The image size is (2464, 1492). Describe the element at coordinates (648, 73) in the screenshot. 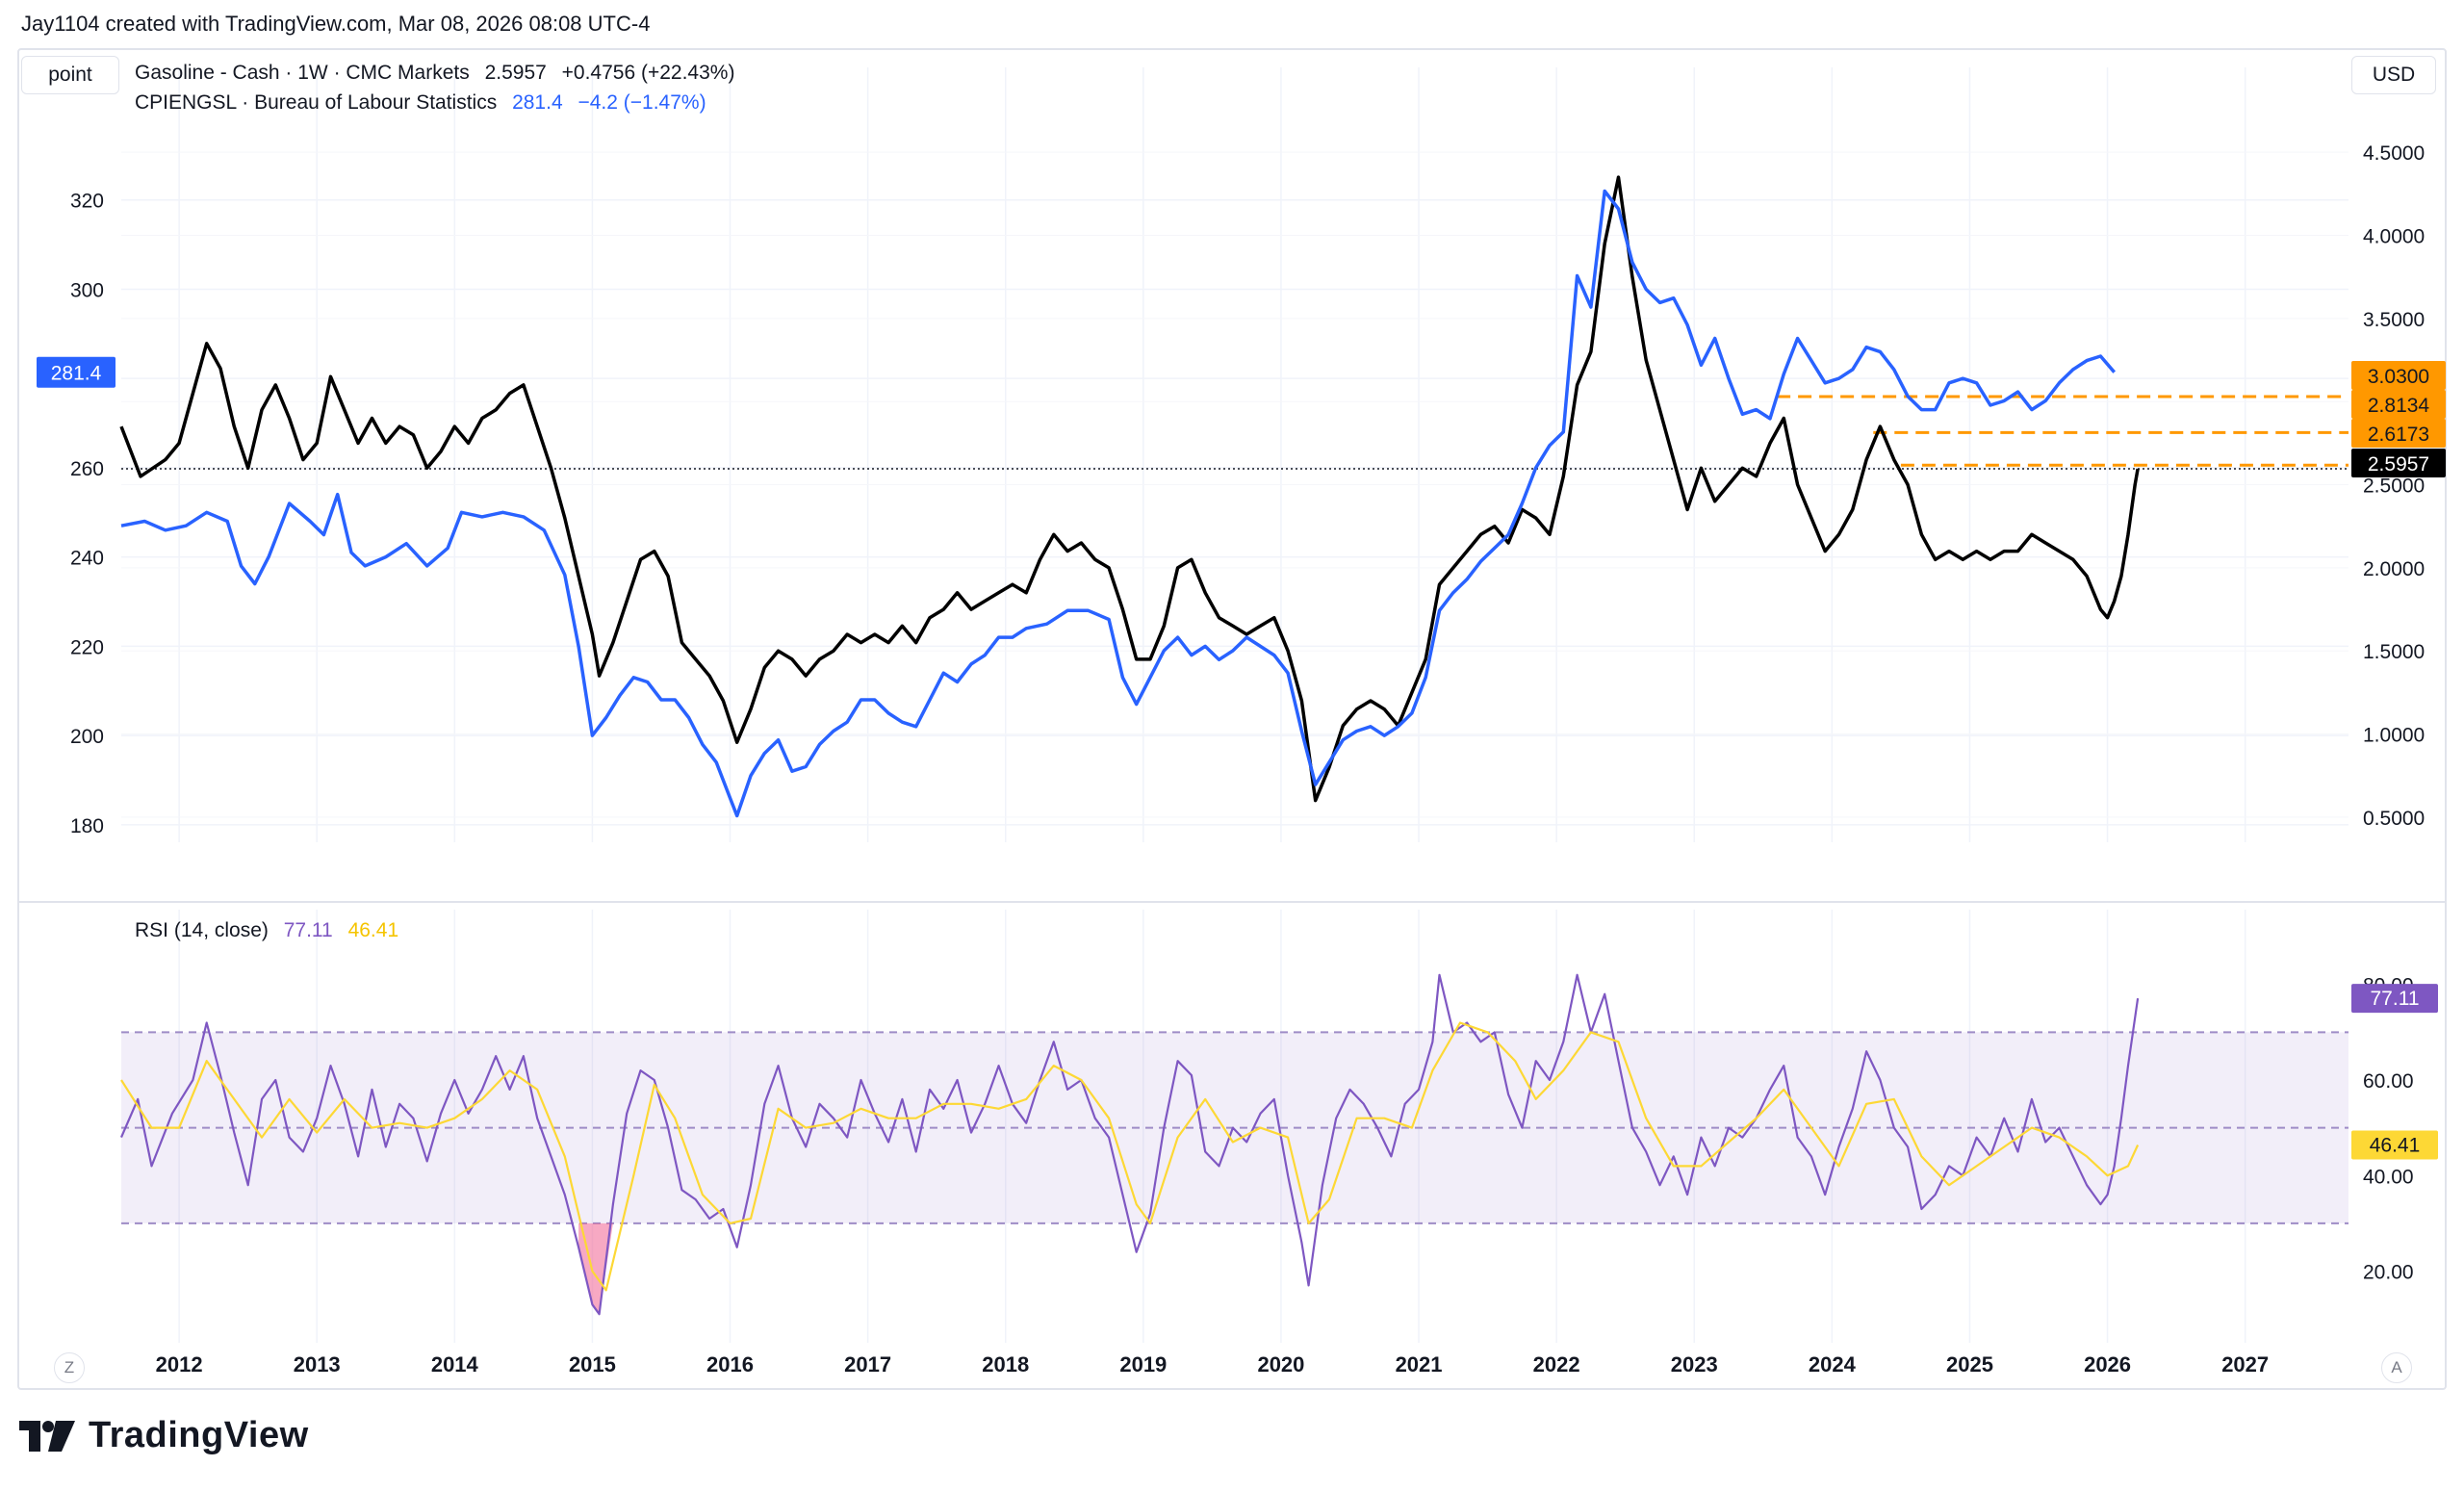

I see `legend-series-change: +0.4756 (+22.43%)` at that location.